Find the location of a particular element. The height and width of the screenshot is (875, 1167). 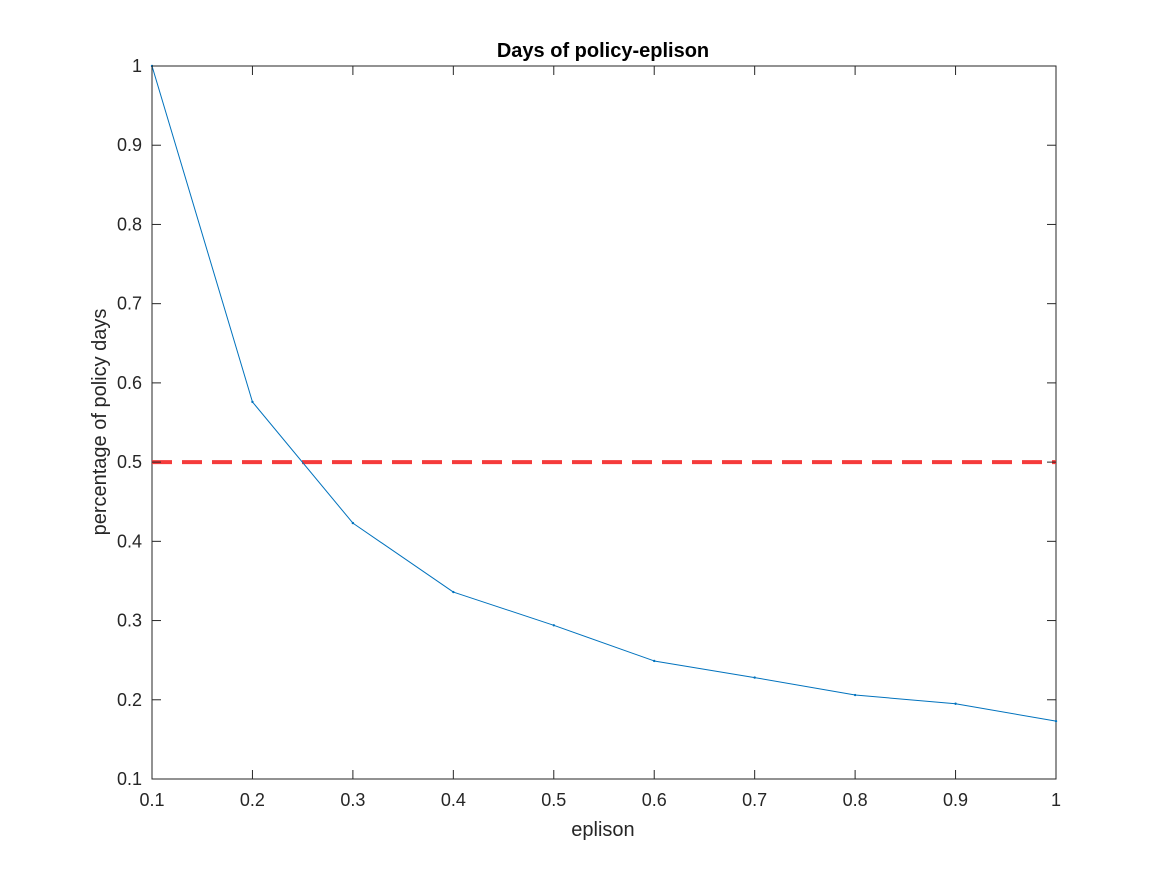

y-tick-label: 0.3 is located at coordinates (129, 621).